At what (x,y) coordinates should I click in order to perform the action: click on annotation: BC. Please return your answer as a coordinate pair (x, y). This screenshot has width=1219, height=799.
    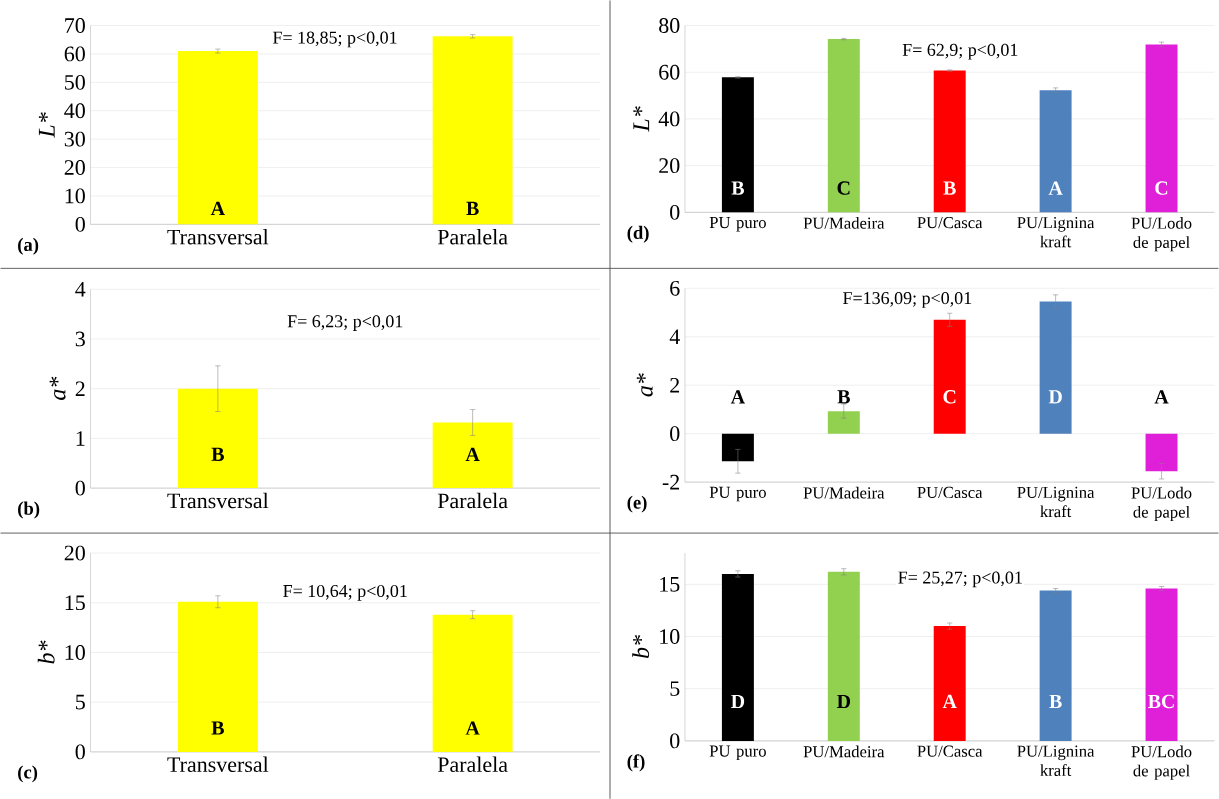
    Looking at the image, I should click on (1160, 701).